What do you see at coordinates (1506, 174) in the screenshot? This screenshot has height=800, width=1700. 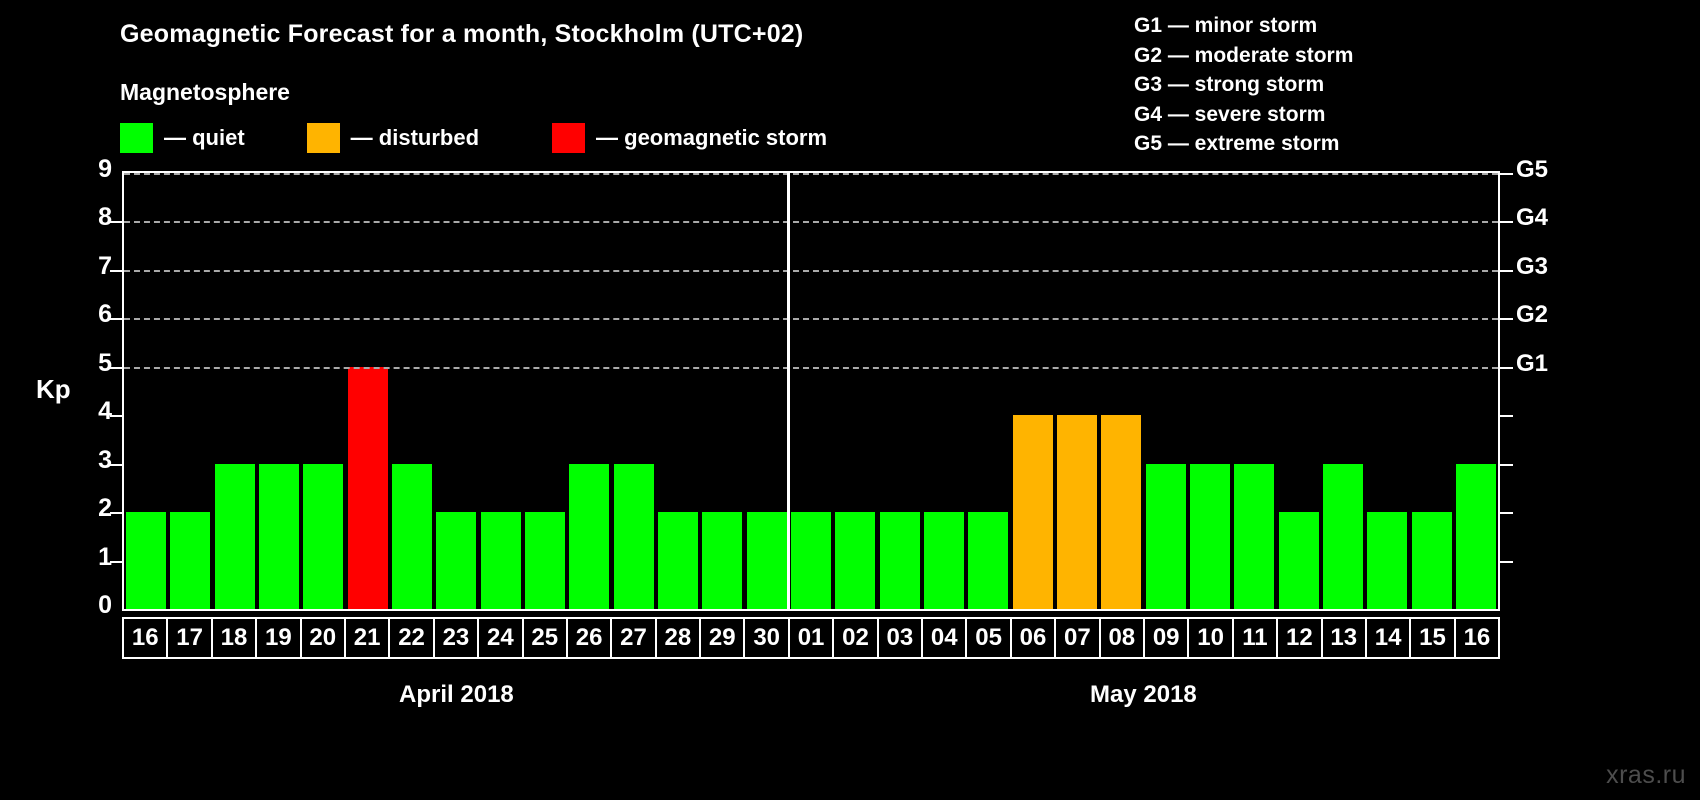 I see `right-tick-mark-G5` at bounding box center [1506, 174].